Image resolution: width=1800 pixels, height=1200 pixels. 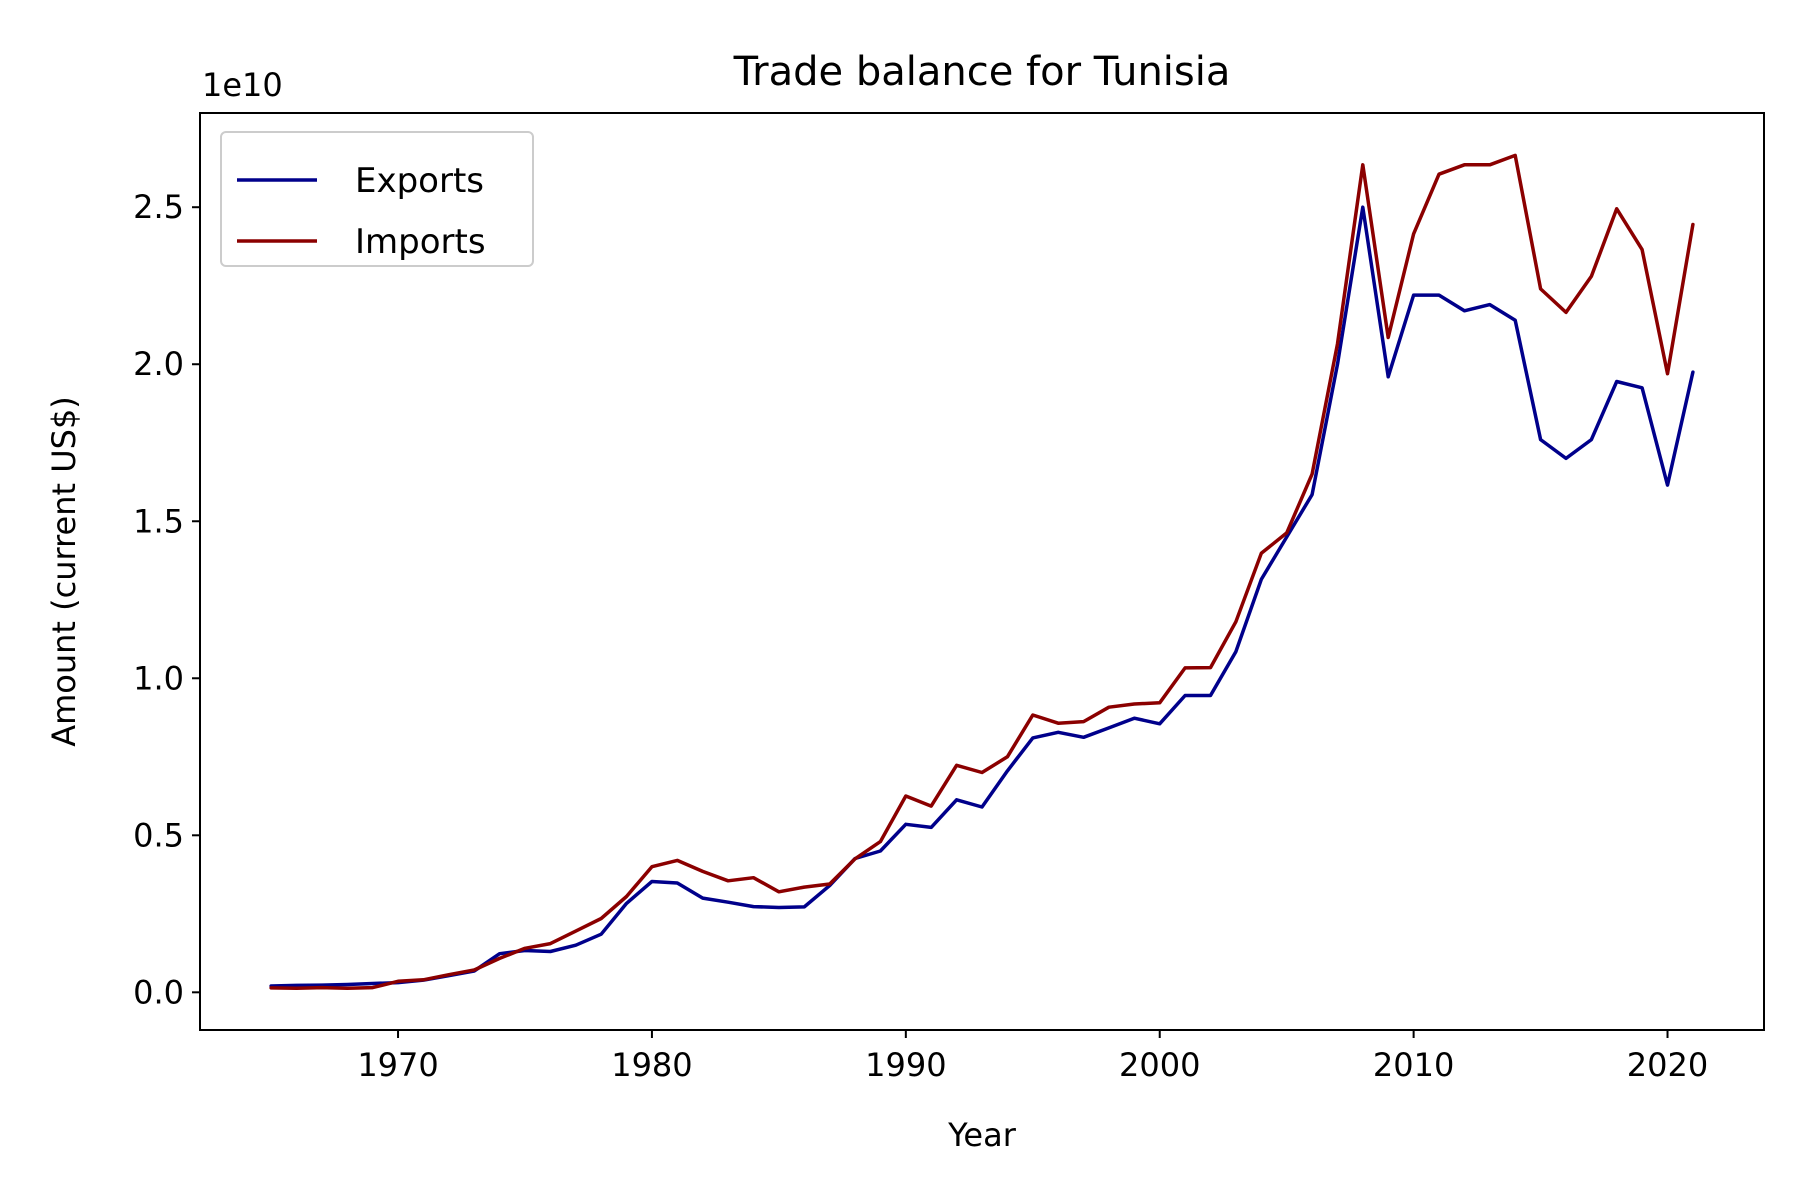 I want to click on x-tick-label: 1990, so click(x=905, y=1065).